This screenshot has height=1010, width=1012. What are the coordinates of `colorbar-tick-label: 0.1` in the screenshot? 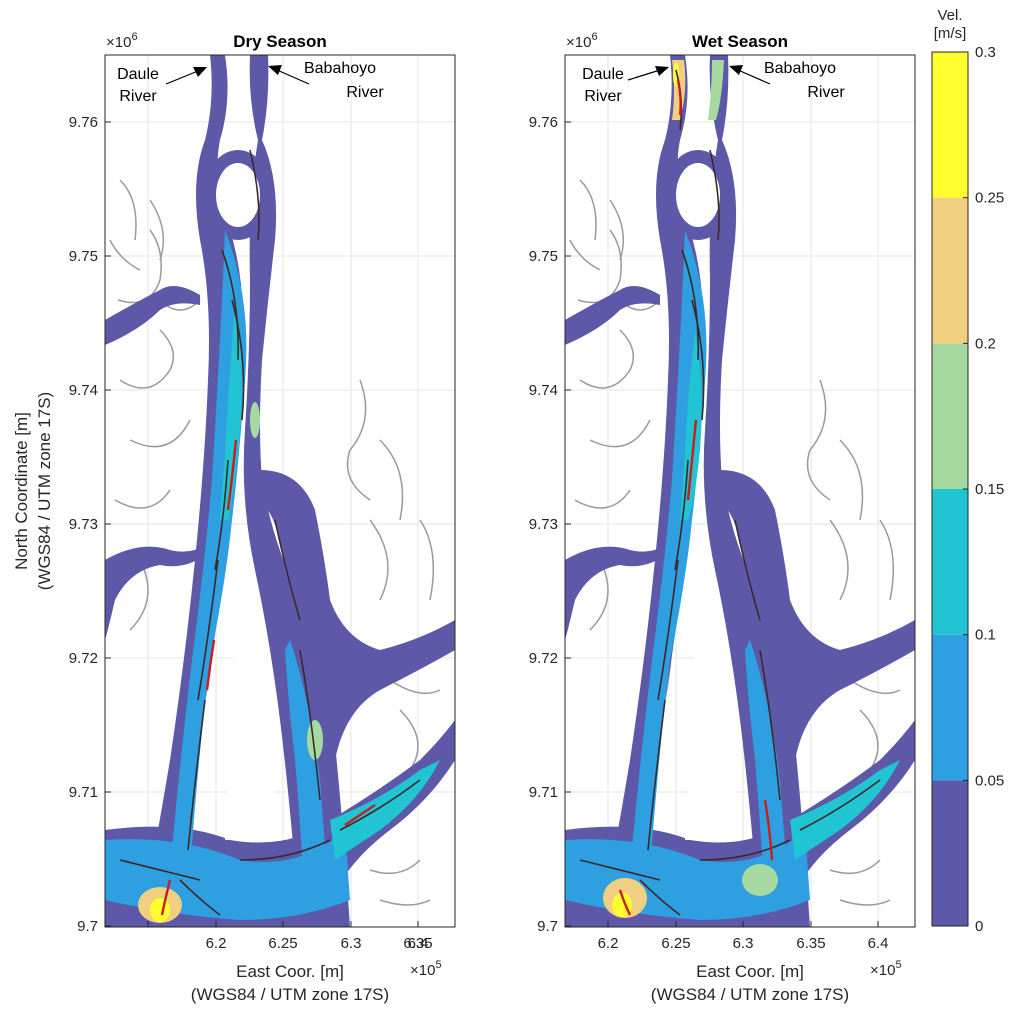 It's located at (985, 635).